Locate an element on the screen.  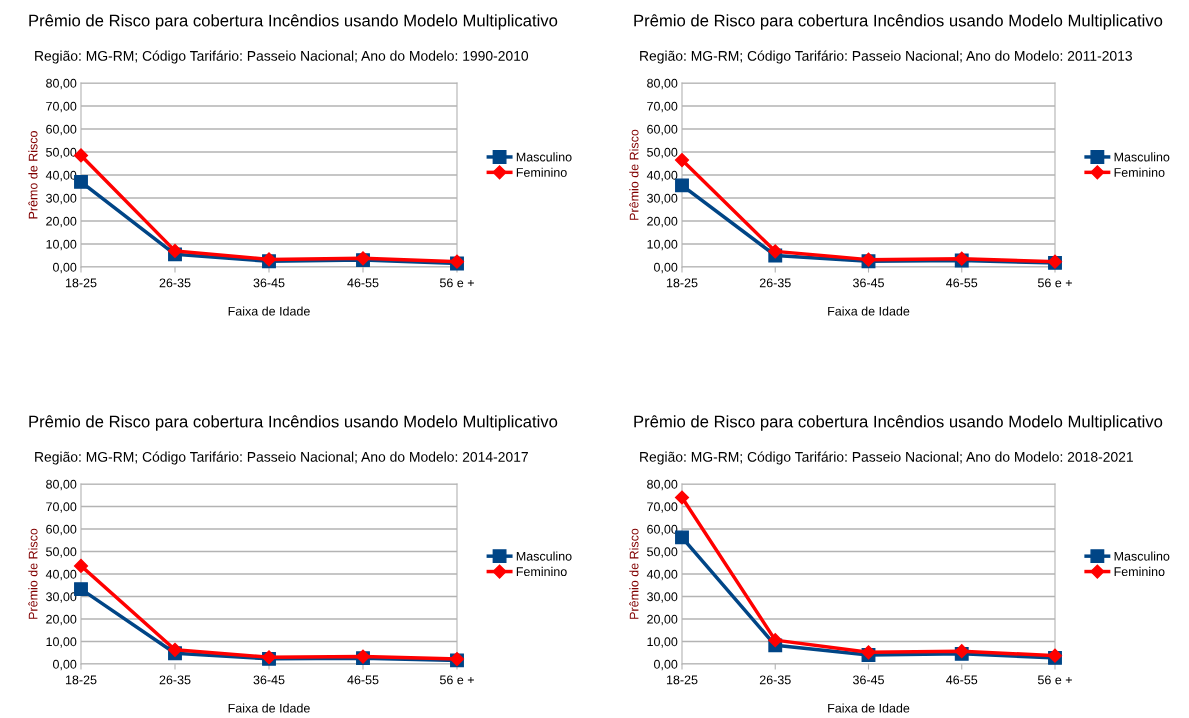
chart-subtitle: Região: MG-RM; Código Tarifário: Passeio Nacional; Ano do Modelo: 2014-2017 is located at coordinates (281, 458).